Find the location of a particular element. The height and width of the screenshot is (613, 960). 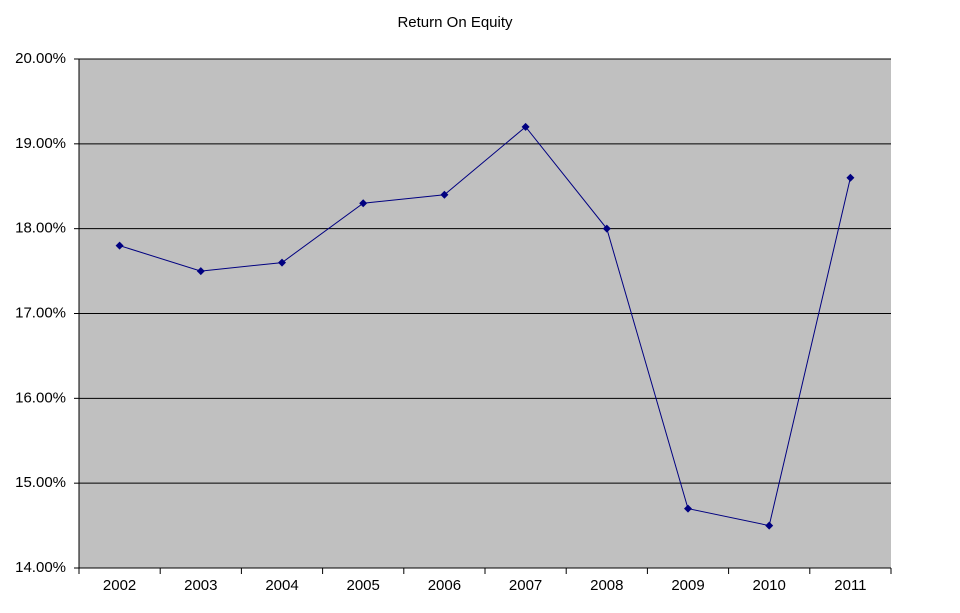

x-tick-label: 2009 is located at coordinates (687, 585).